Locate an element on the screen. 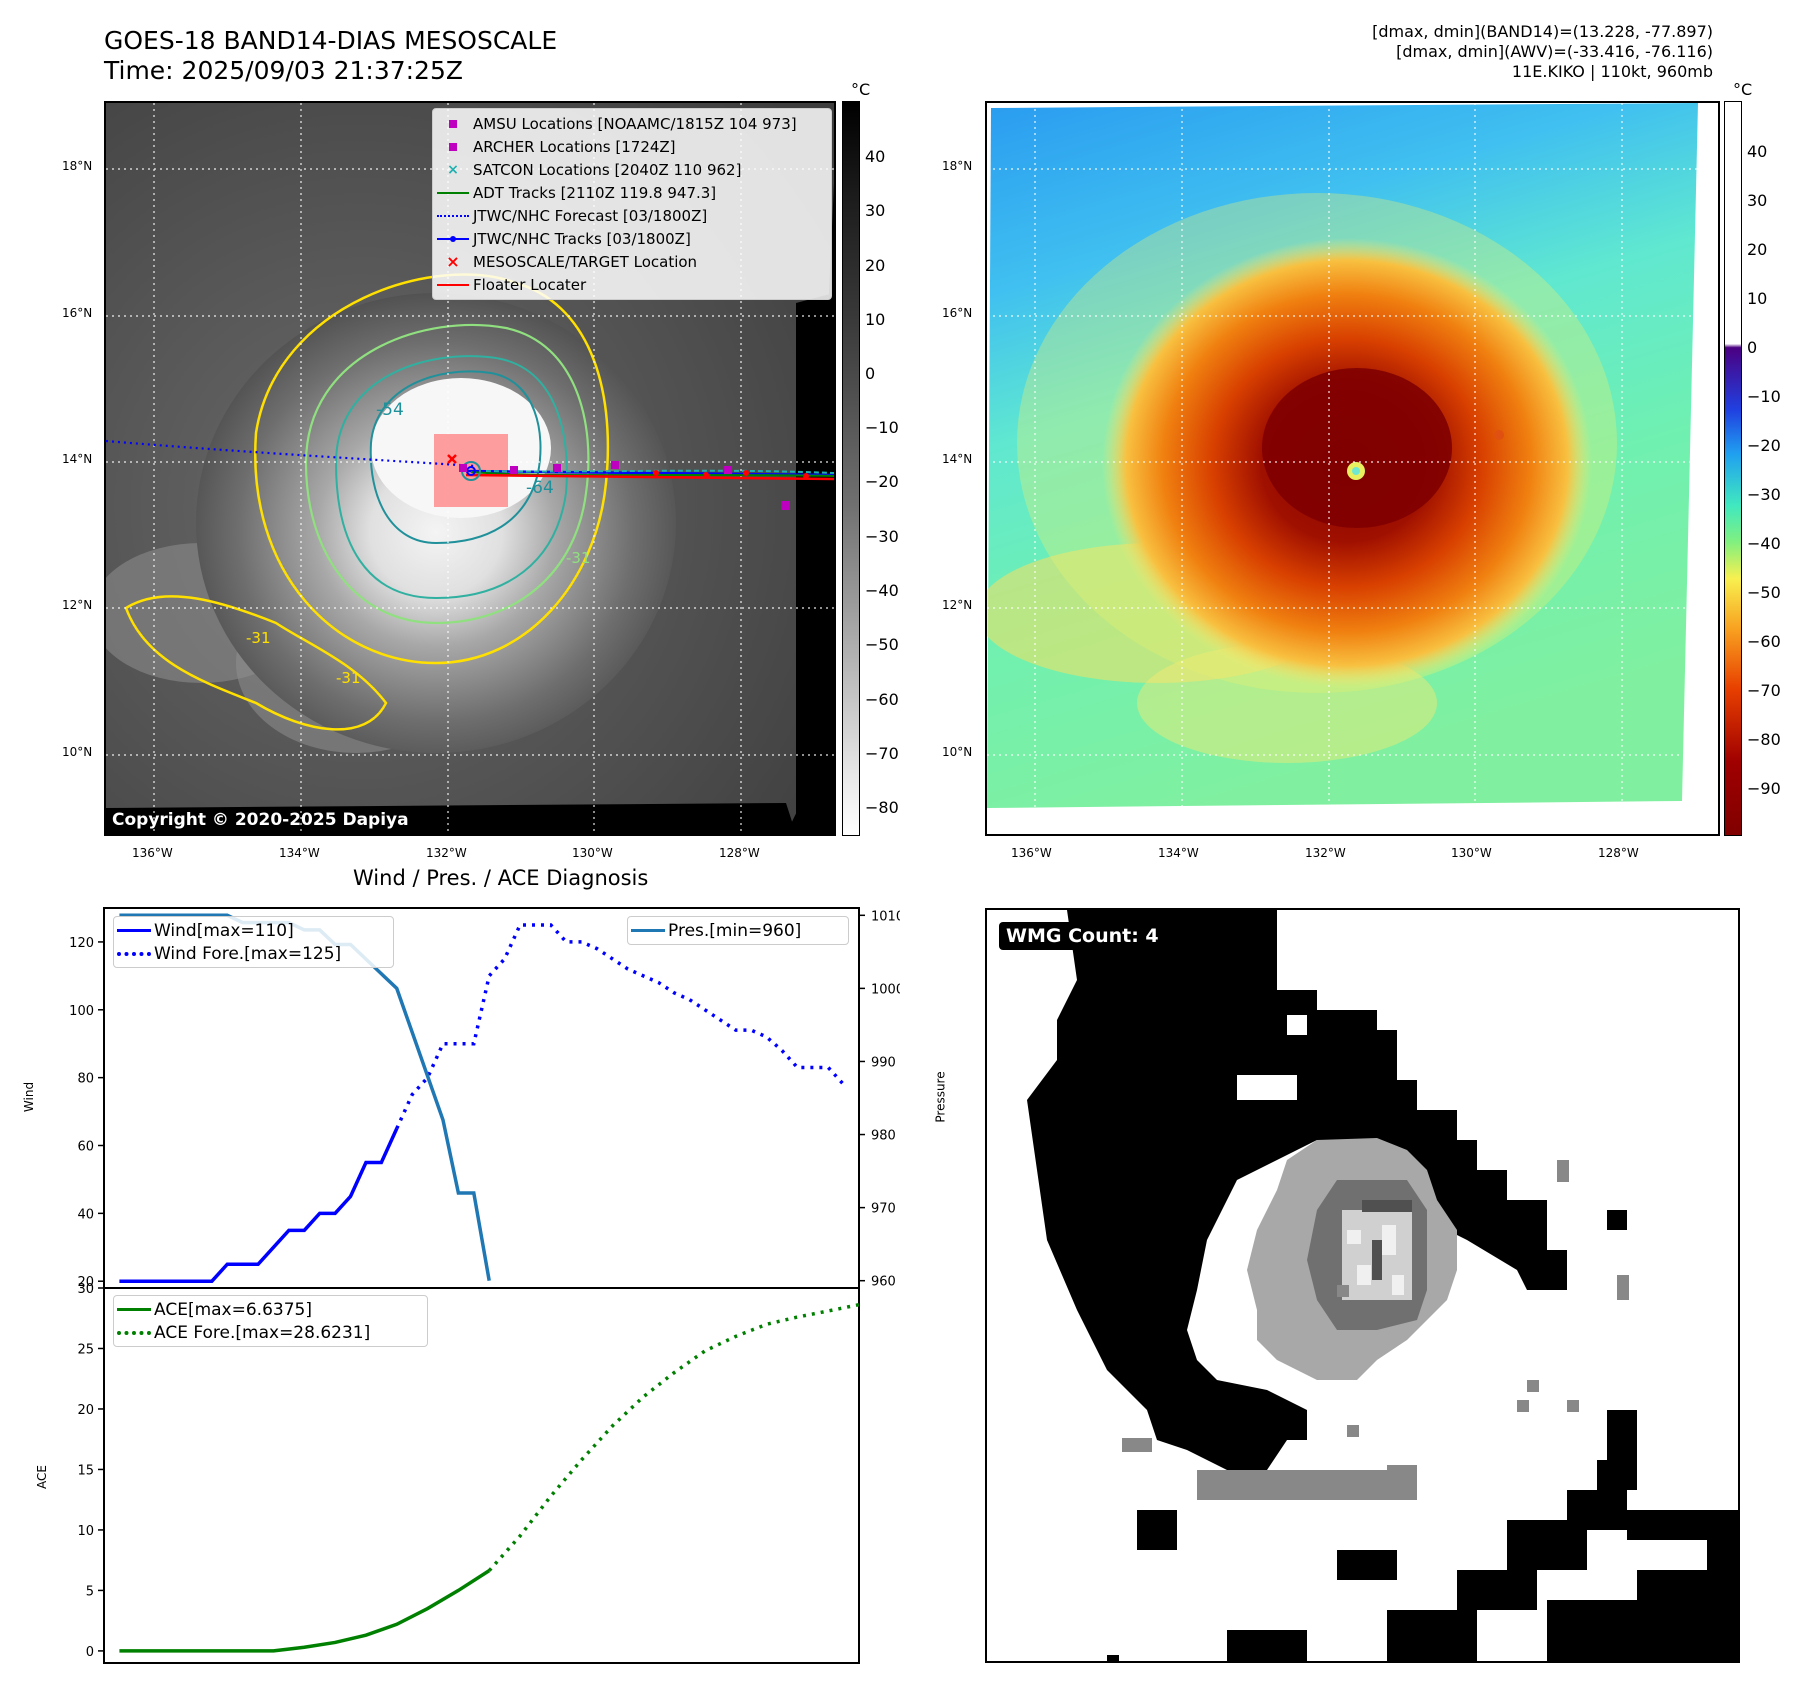  ace-tick-label: 10 is located at coordinates (85, 1531).